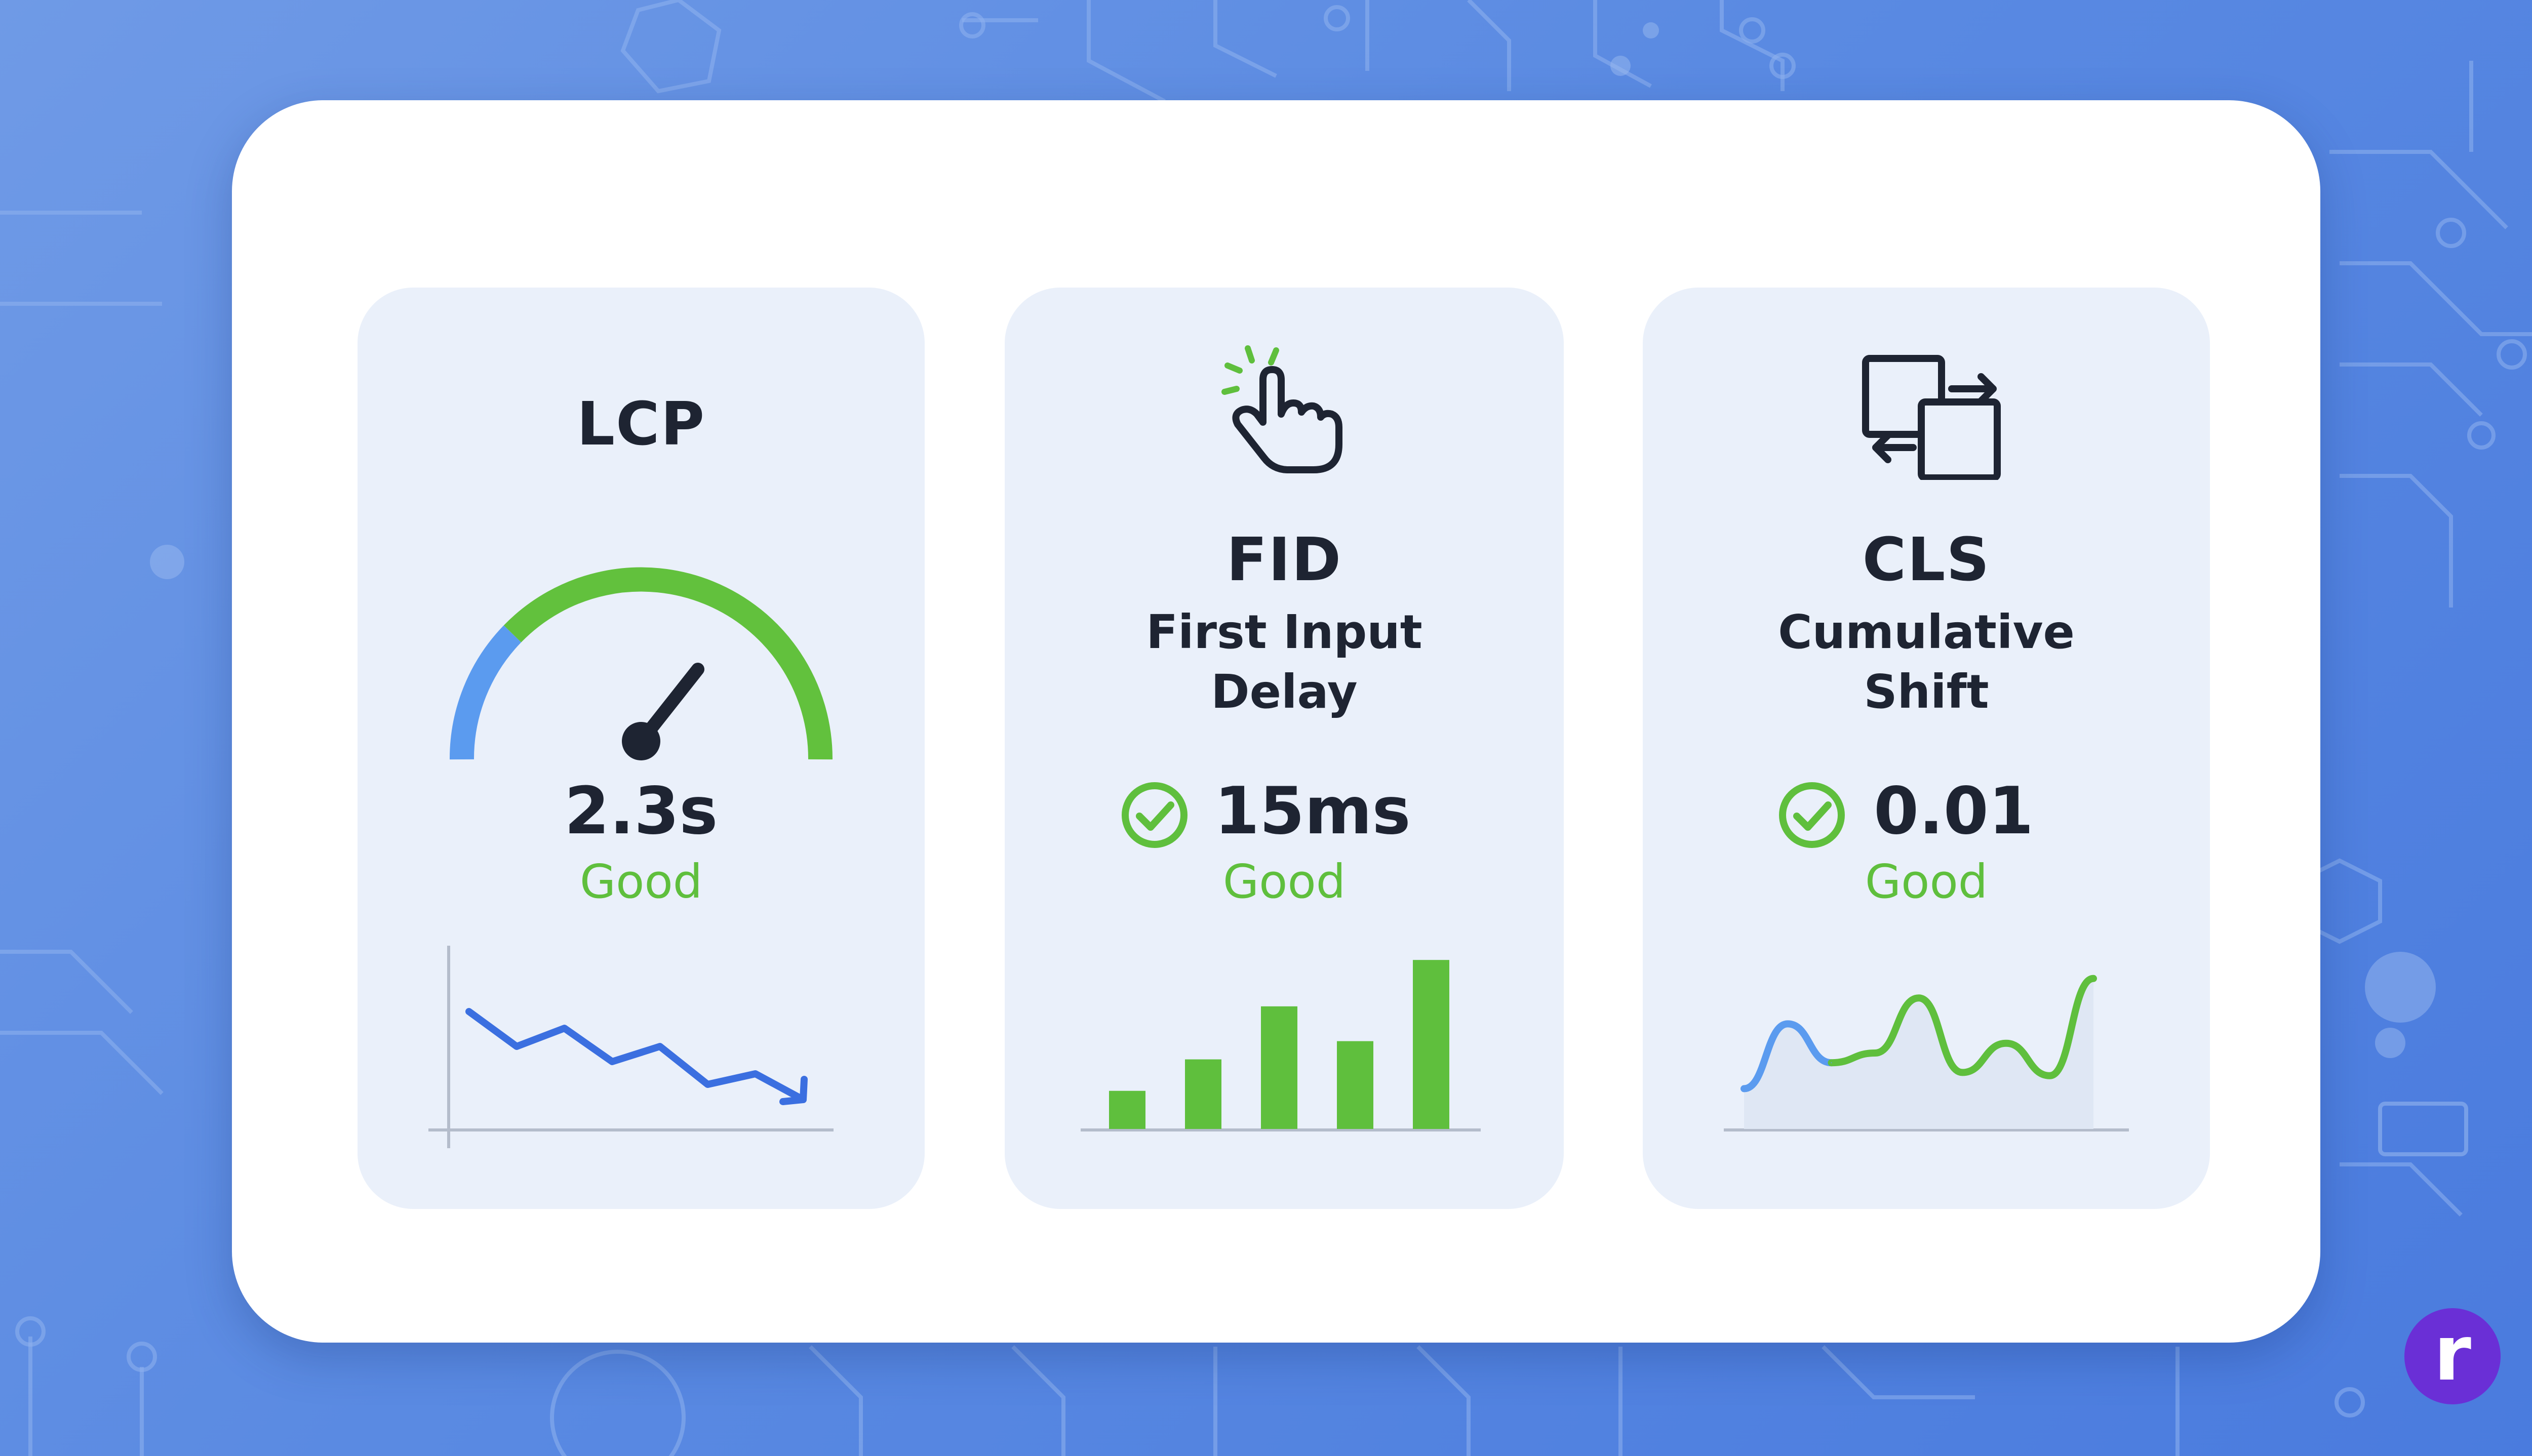 The image size is (2532, 1456). I want to click on lcp-status: Good, so click(641, 882).